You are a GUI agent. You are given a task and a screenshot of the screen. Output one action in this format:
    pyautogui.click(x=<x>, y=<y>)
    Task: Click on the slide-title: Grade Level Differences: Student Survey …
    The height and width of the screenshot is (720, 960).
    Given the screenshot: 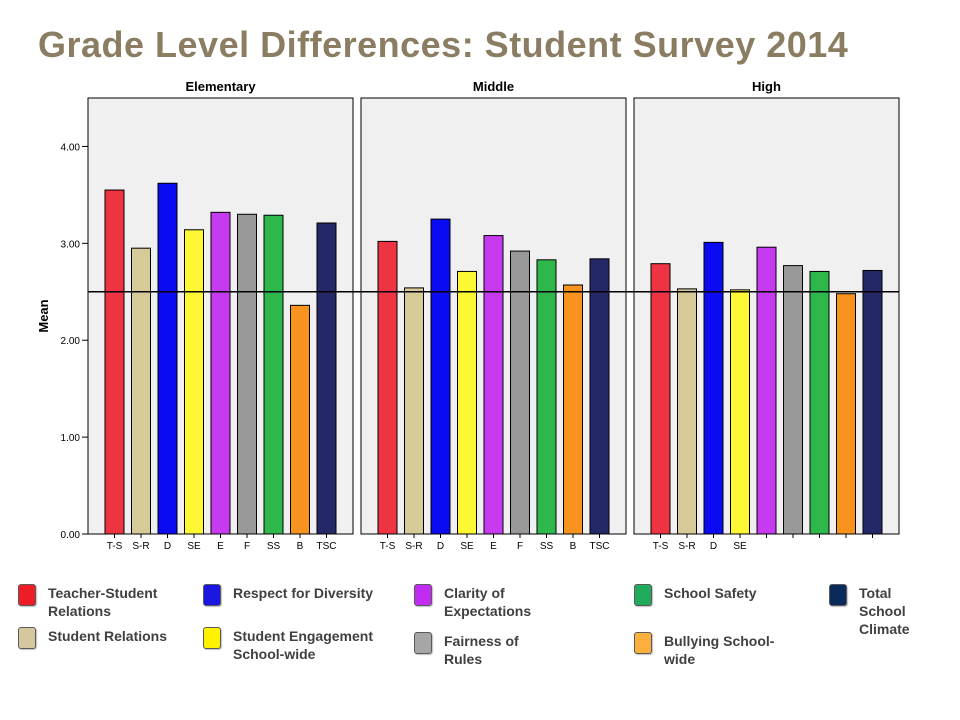 What is the action you would take?
    pyautogui.click(x=443, y=44)
    